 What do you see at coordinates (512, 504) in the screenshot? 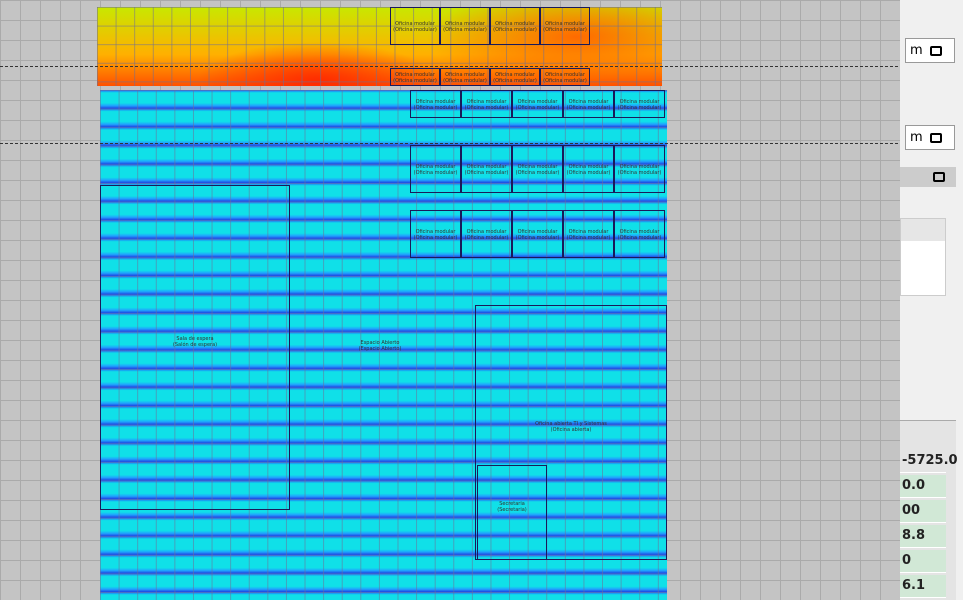
I see `room-label: Secretaria` at bounding box center [512, 504].